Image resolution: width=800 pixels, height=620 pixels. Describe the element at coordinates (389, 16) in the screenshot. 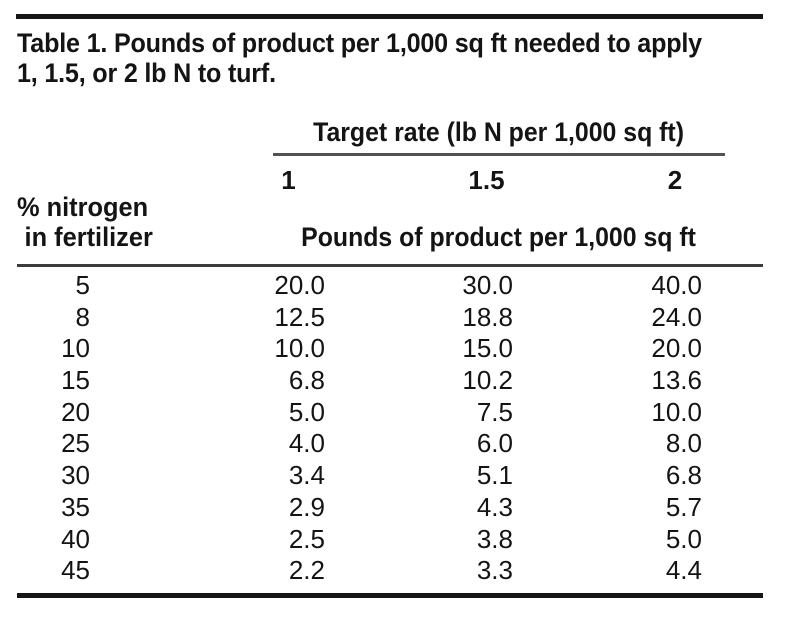

I see `top-rule` at that location.